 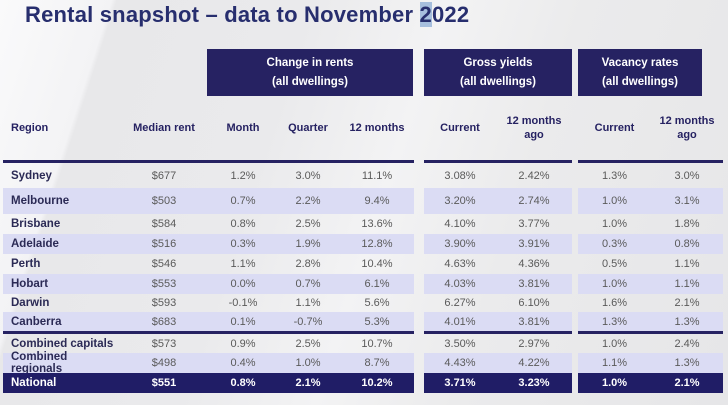 I want to click on cell-yield-12mo-ago: 2.97%, so click(x=534, y=342).